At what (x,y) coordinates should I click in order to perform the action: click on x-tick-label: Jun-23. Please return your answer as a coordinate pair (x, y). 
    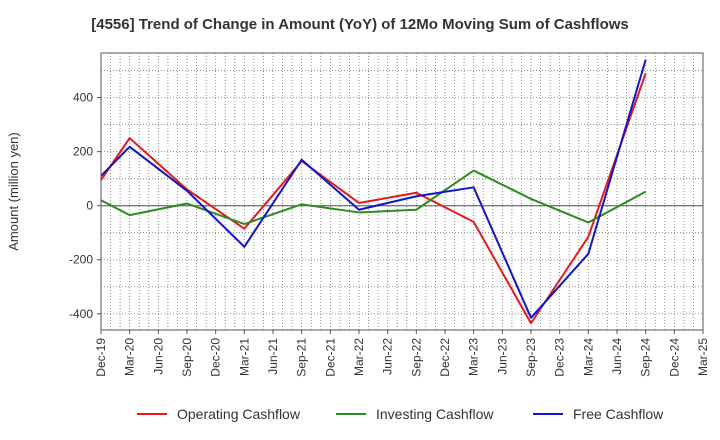
    Looking at the image, I should click on (502, 356).